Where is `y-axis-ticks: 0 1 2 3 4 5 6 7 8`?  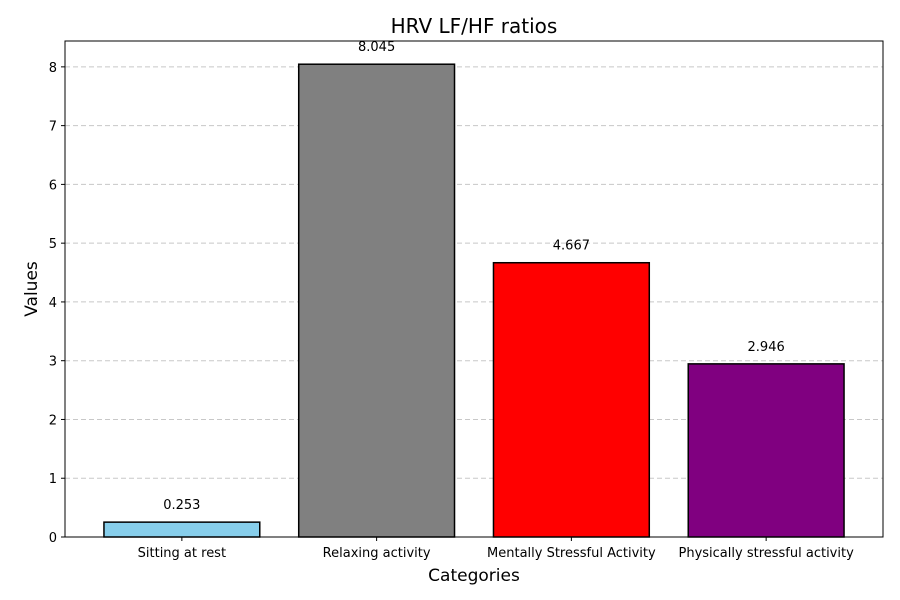 y-axis-ticks: 0 1 2 3 4 5 6 7 8 is located at coordinates (57, 303).